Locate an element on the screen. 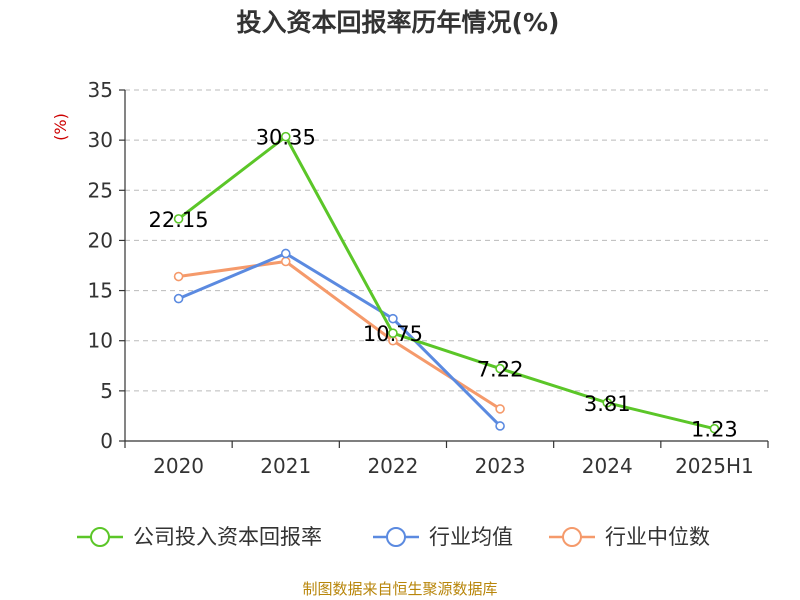  data-label: 1.23 is located at coordinates (714, 430).